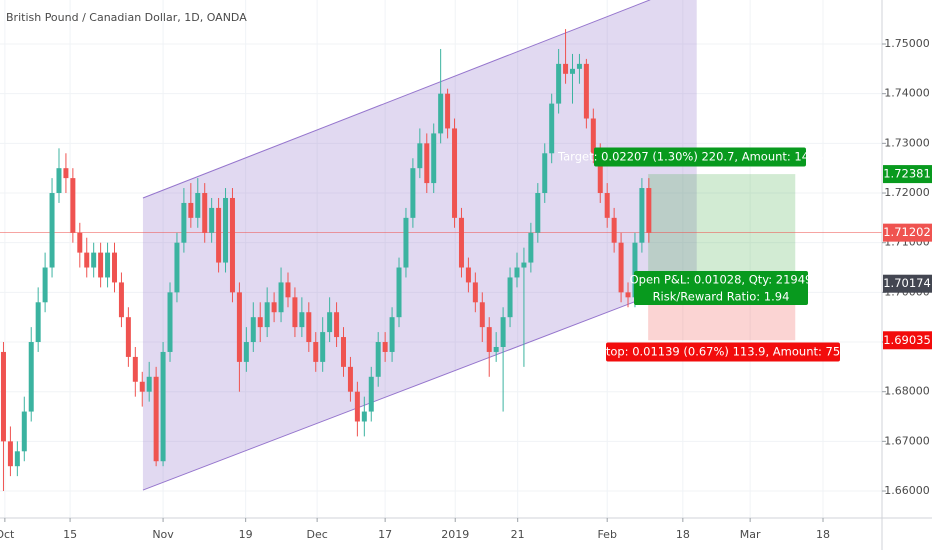 The image size is (932, 550). What do you see at coordinates (7, 534) in the screenshot?
I see `x-tick-label: Oct` at bounding box center [7, 534].